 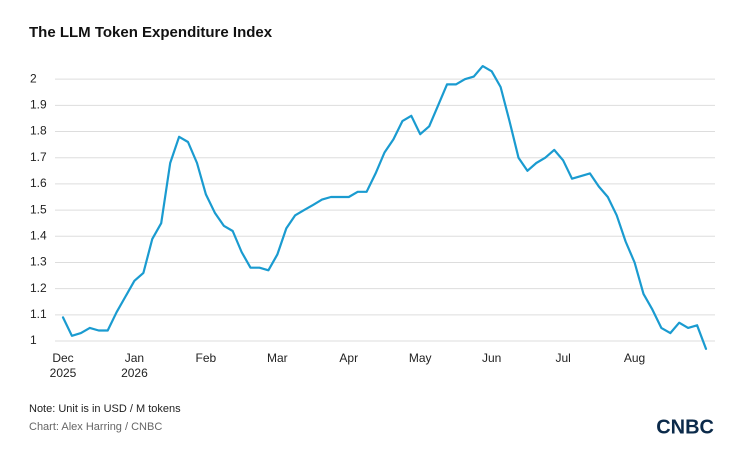 I want to click on chart-title: The LLM Token Expenditure Index, so click(x=151, y=32).